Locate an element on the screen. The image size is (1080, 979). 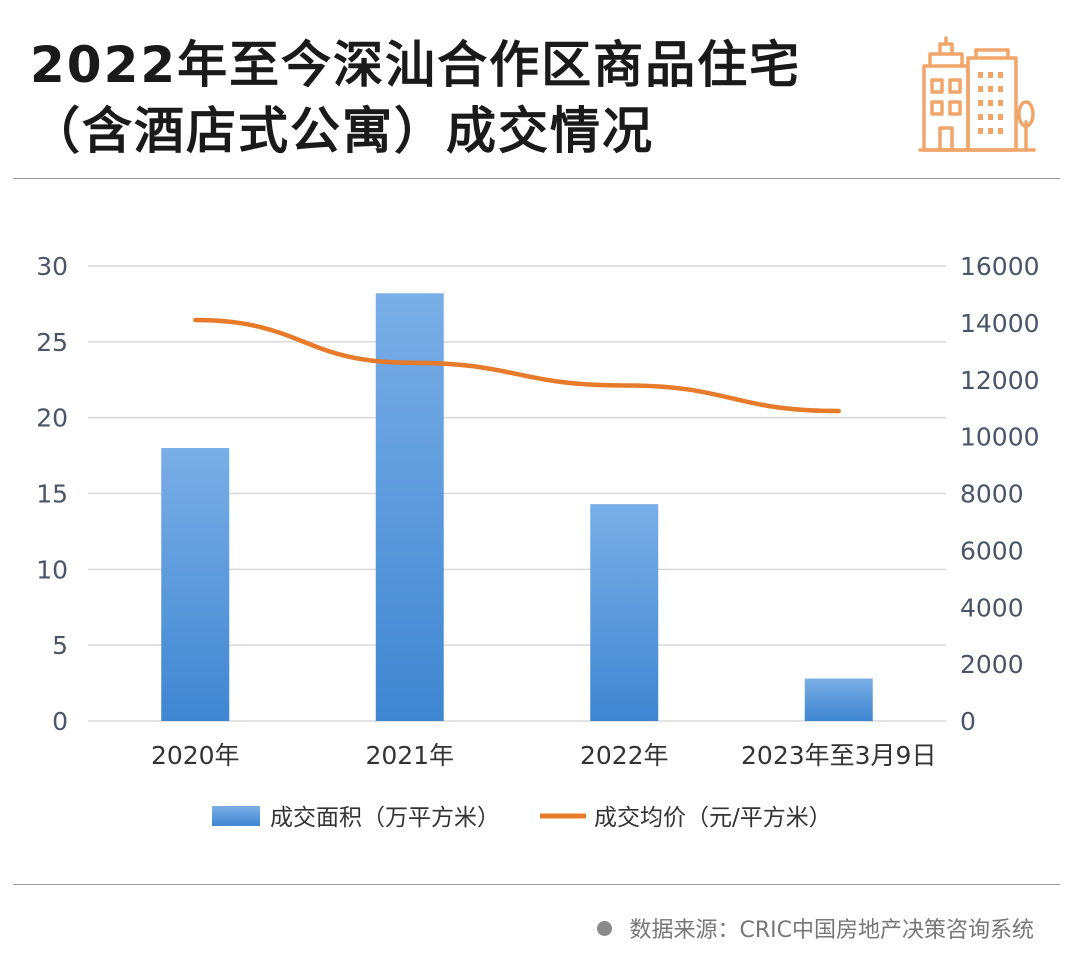
y-right-tick-label: 0 is located at coordinates (968, 721).